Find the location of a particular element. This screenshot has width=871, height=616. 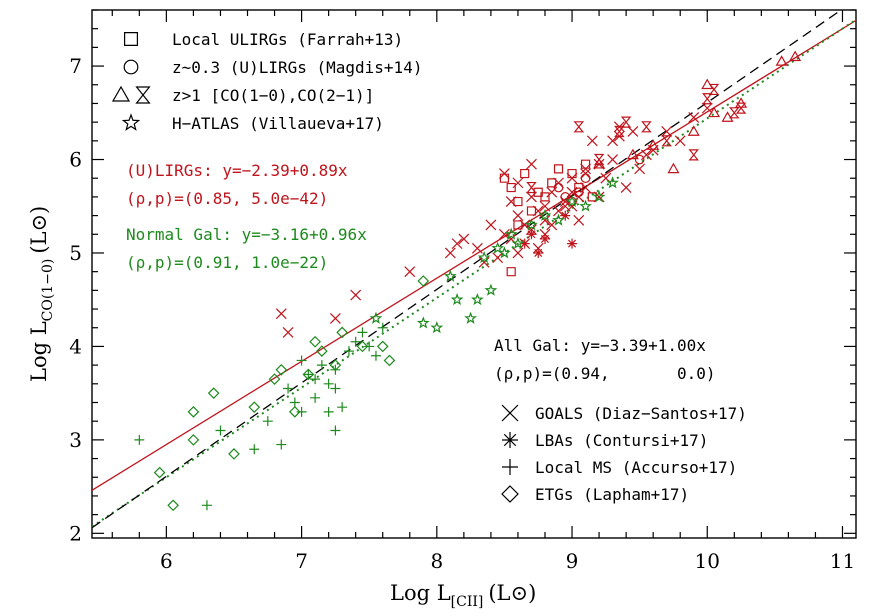

circle-icon is located at coordinates (131, 67).